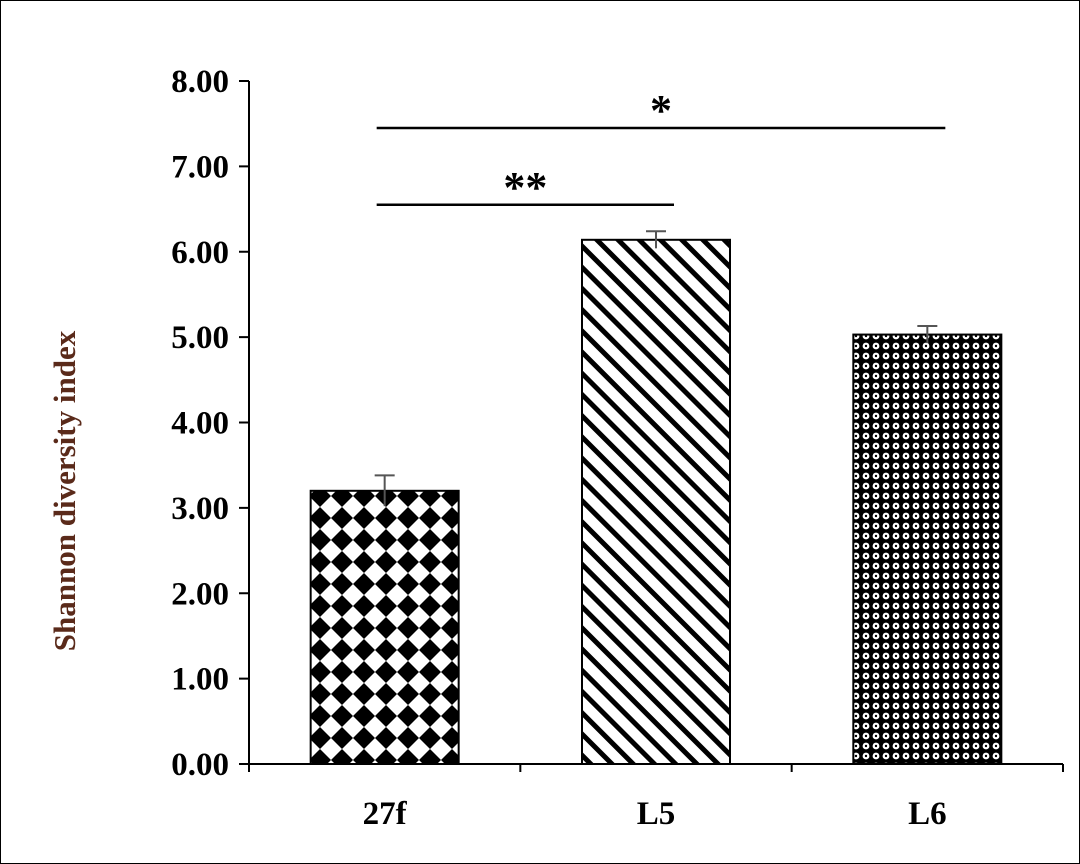  What do you see at coordinates (525, 187) in the screenshot?
I see `significance-label: **` at bounding box center [525, 187].